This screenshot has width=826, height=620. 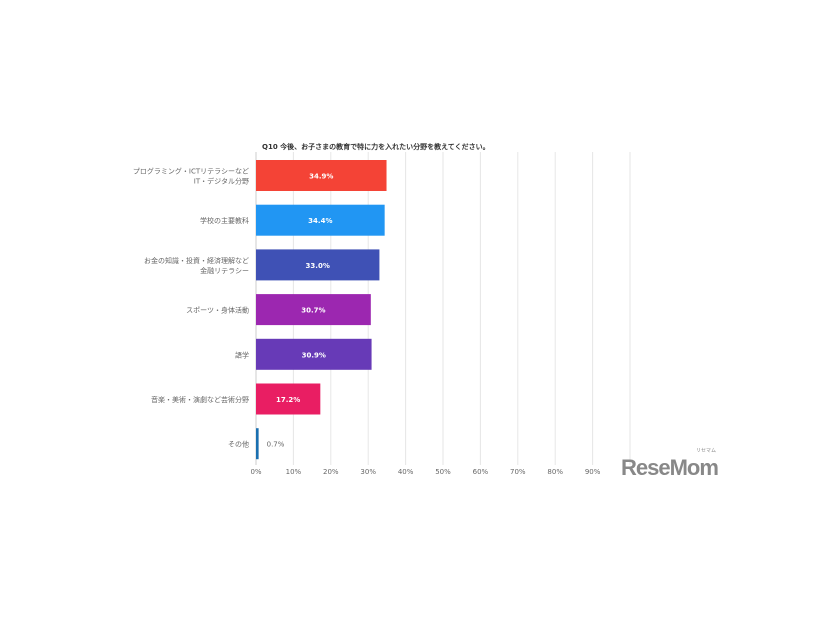 I want to click on x-tick-label: 40%, so click(x=406, y=472).